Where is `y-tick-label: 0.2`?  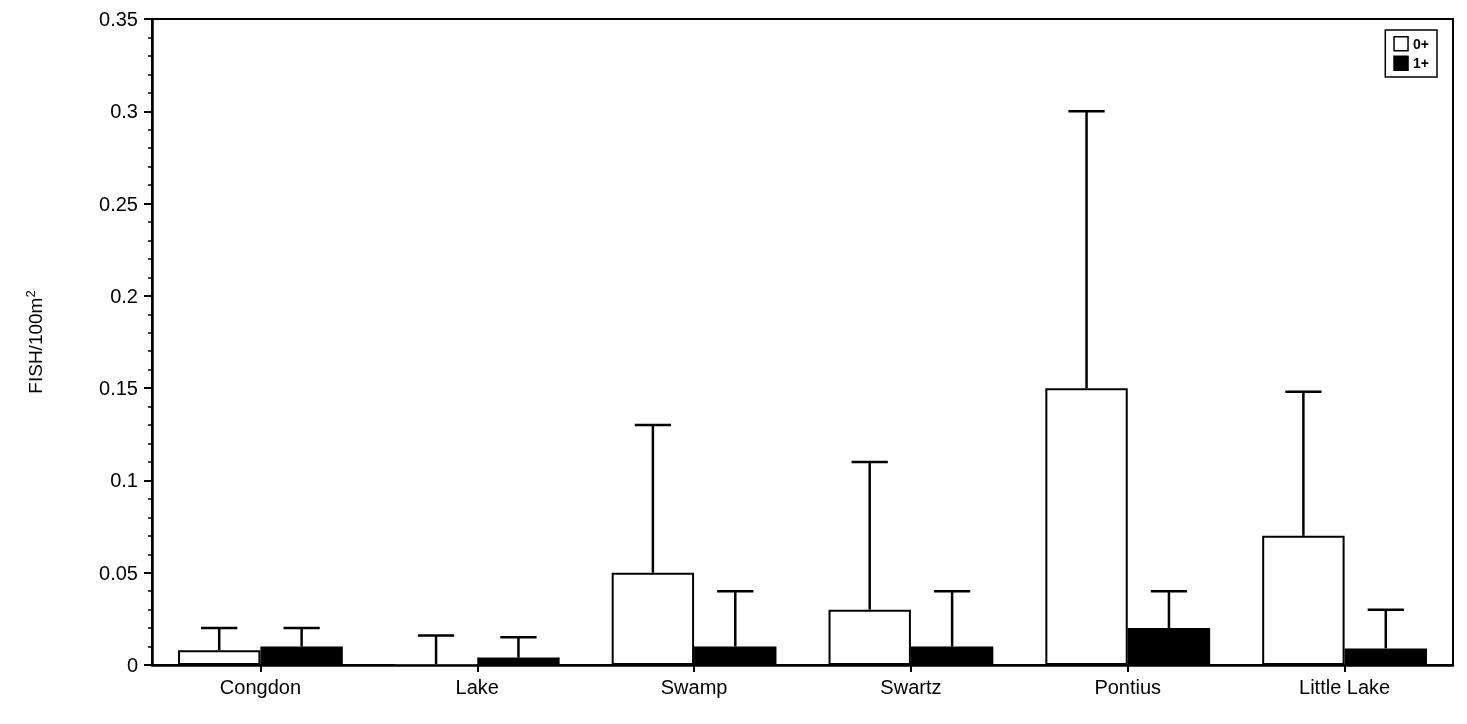 y-tick-label: 0.2 is located at coordinates (124, 295).